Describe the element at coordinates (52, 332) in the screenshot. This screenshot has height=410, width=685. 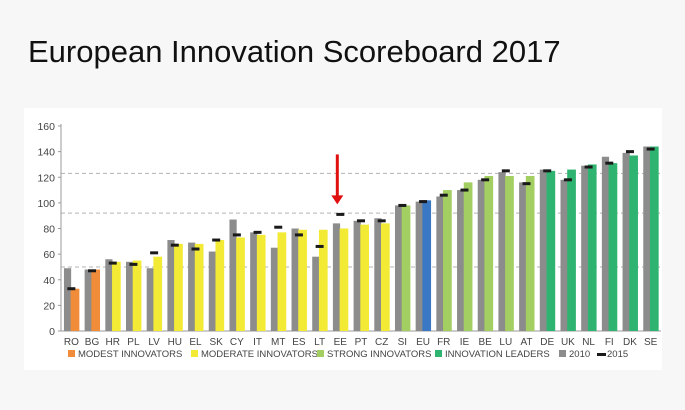
I see `y-tick-label: 0` at that location.